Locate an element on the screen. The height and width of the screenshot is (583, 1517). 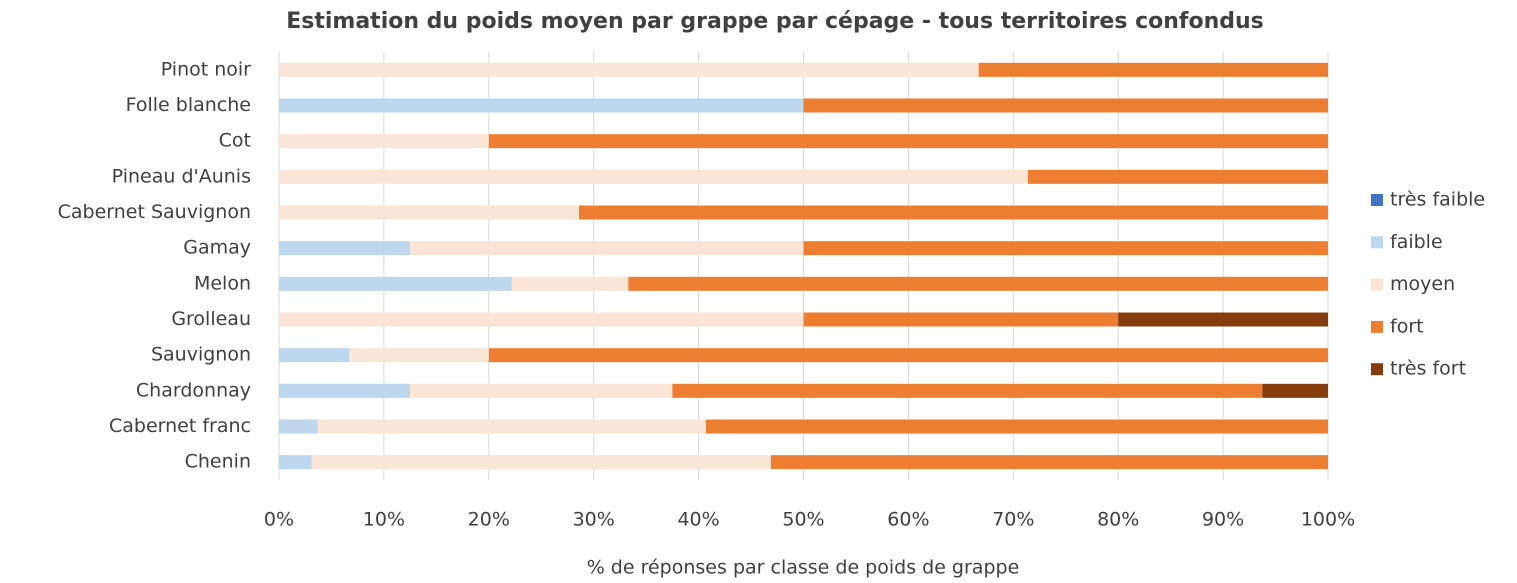
y-tick-label: Chenin is located at coordinates (218, 462).